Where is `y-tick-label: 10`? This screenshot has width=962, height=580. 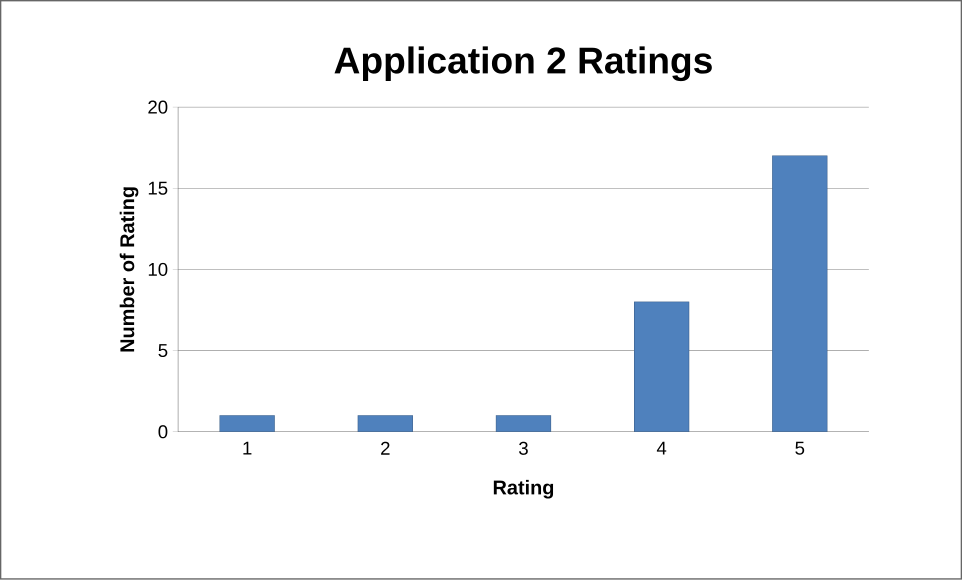 y-tick-label: 10 is located at coordinates (158, 269).